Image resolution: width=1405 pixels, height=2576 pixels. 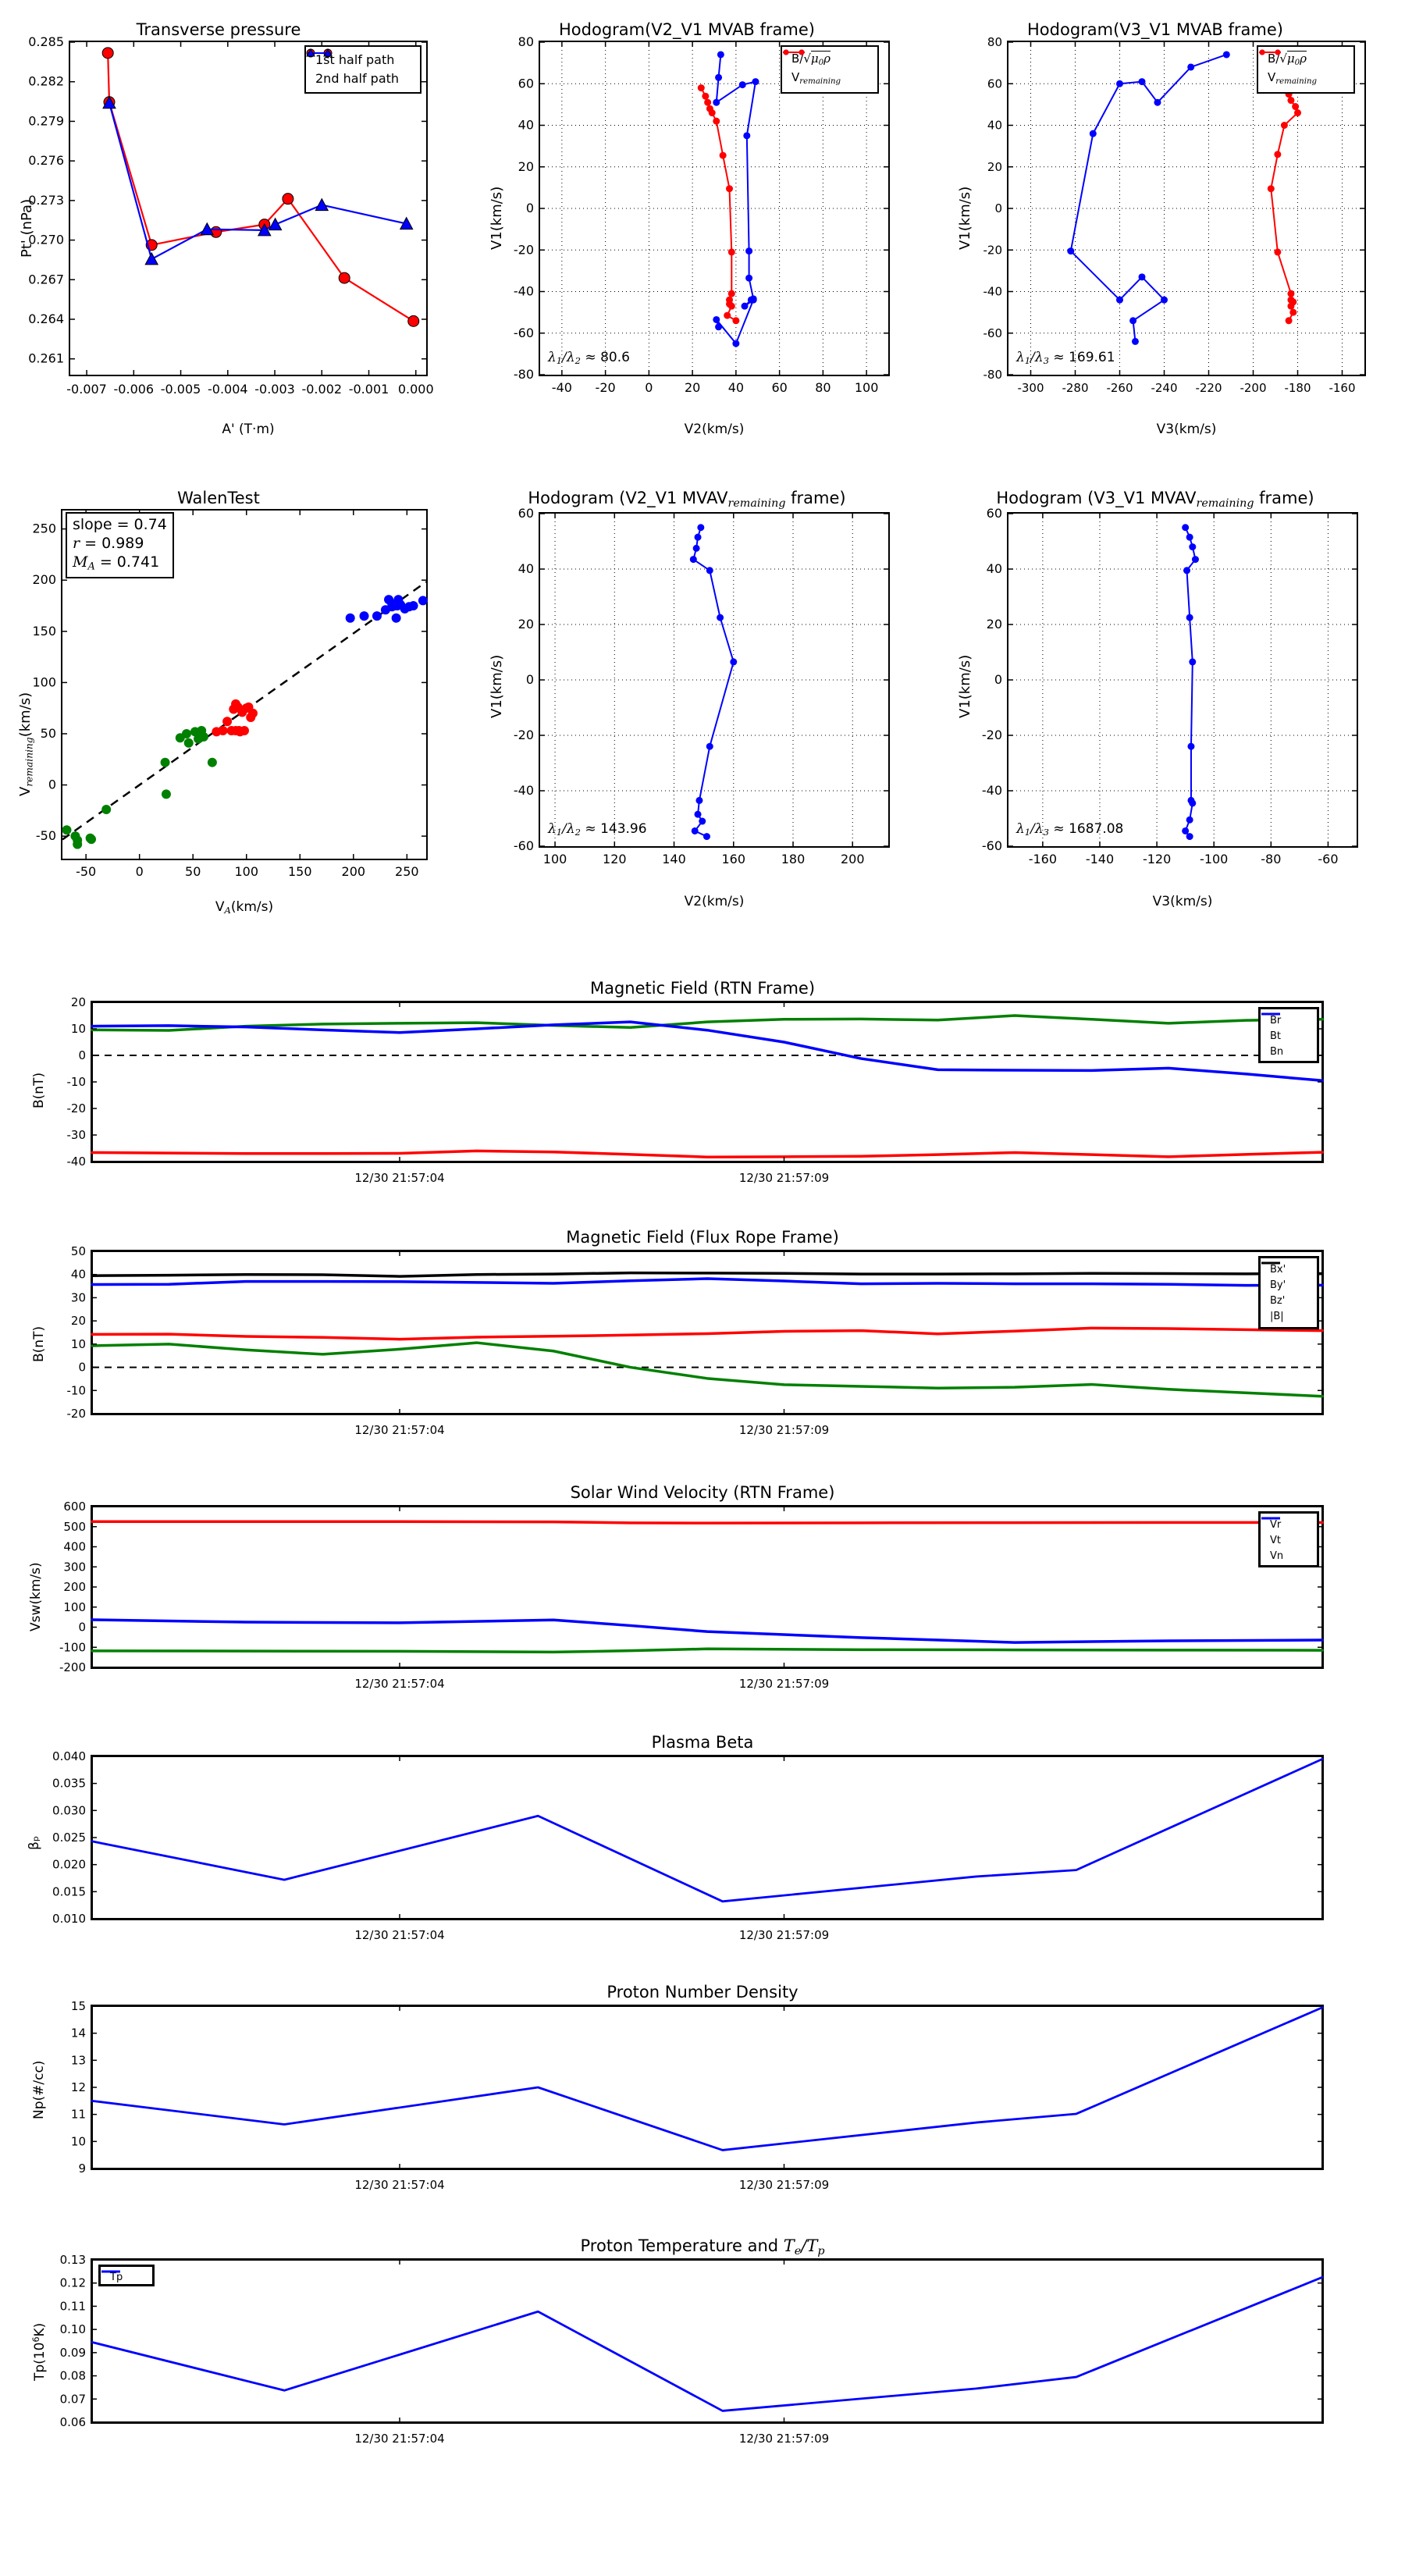 What do you see at coordinates (703, 1237) in the screenshot?
I see `panel-title: Magnetic Field (Flux Rope Frame)` at bounding box center [703, 1237].